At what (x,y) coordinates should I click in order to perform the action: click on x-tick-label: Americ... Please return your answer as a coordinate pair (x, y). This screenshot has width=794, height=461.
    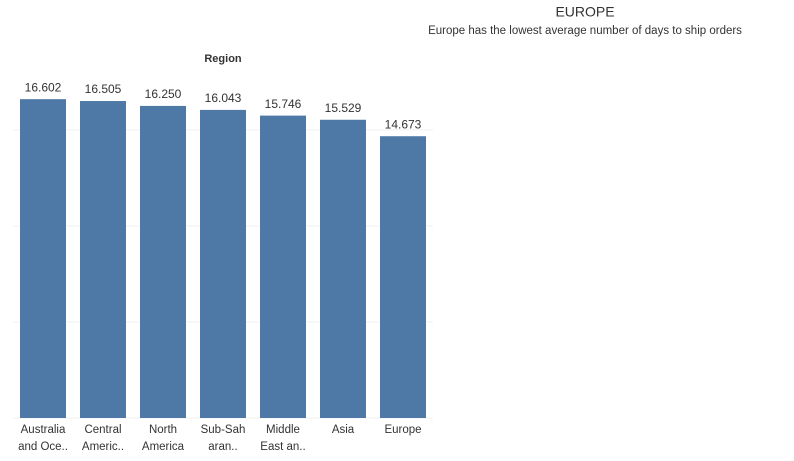
    Looking at the image, I should click on (103, 447).